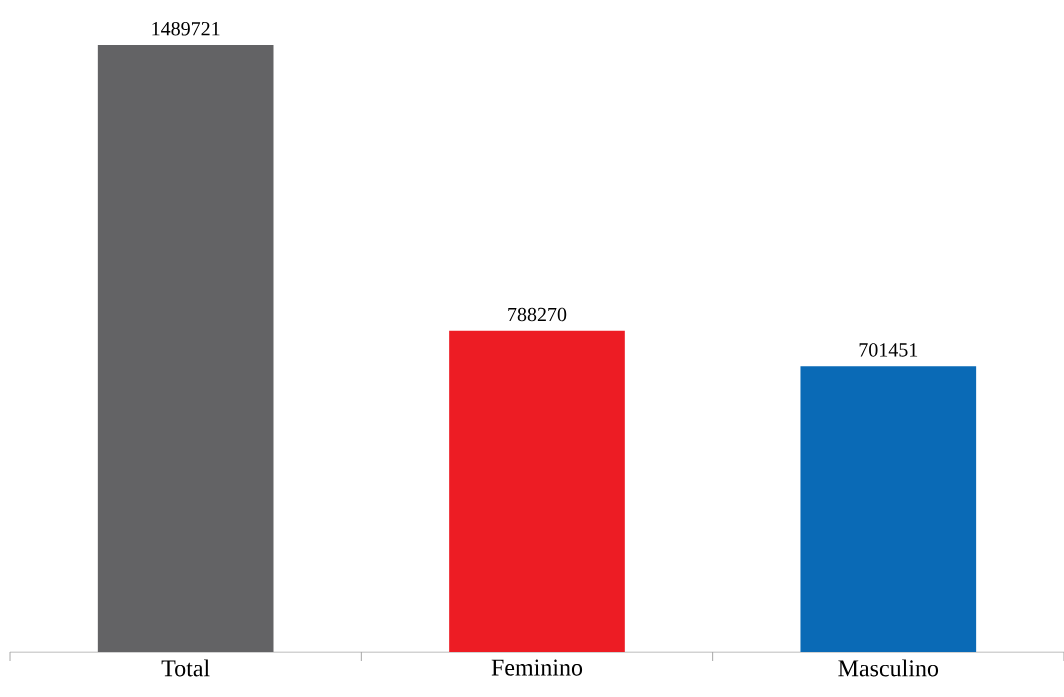  I want to click on data-label: 788270, so click(537, 314).